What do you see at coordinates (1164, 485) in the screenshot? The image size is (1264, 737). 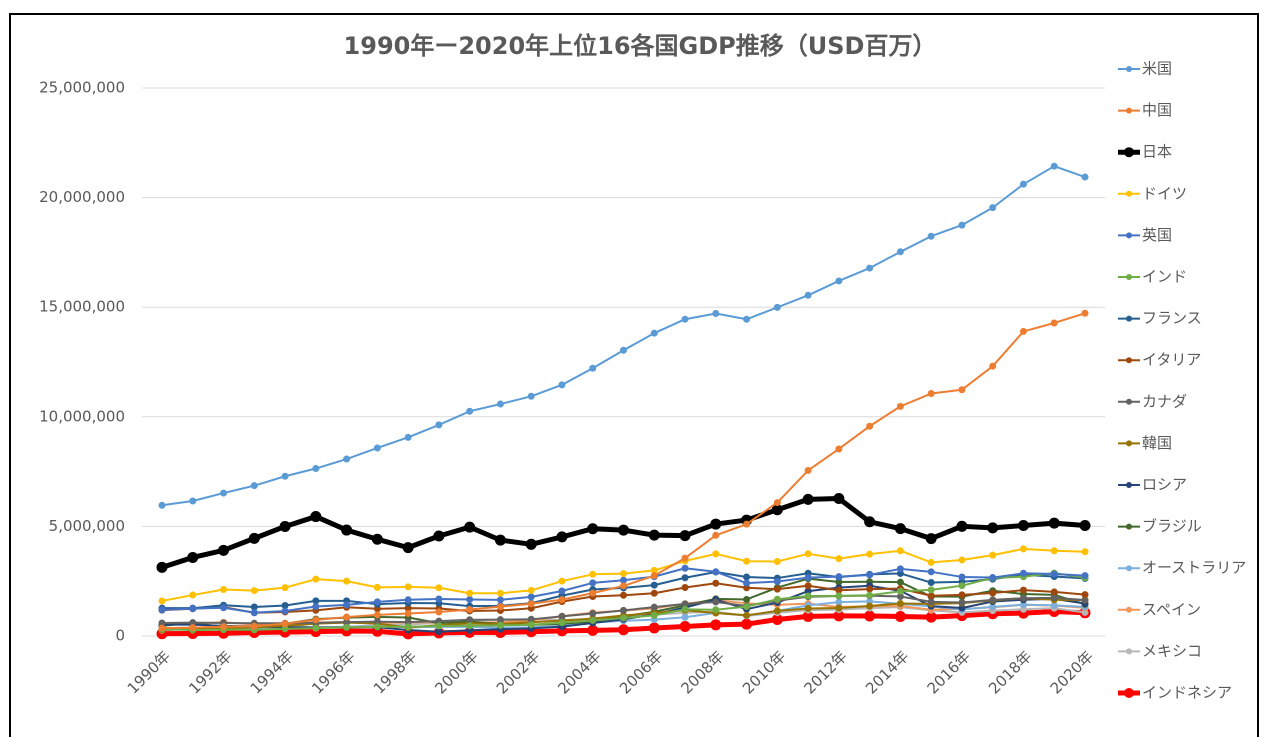 I see `legend-label: ロシア` at bounding box center [1164, 485].